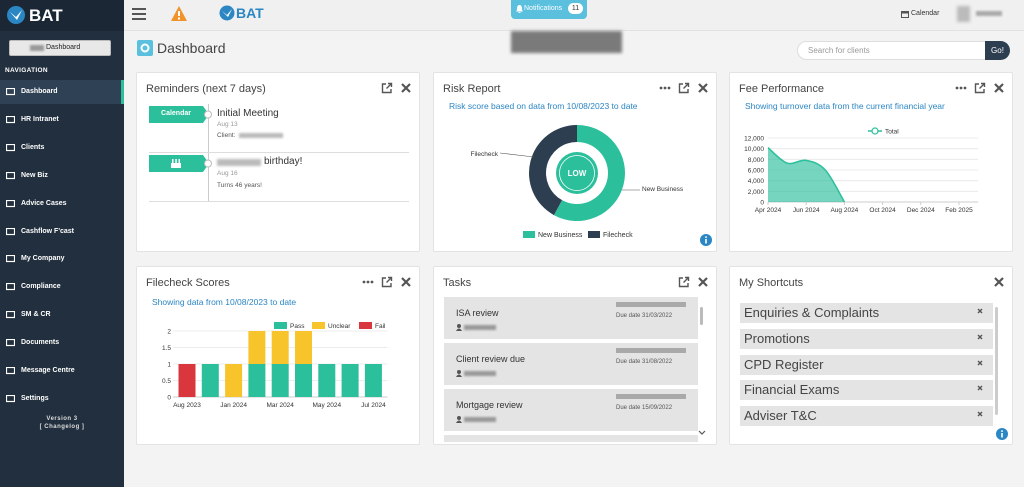 The image size is (1024, 487). Describe the element at coordinates (10, 398) in the screenshot. I see `icon-shape` at that location.